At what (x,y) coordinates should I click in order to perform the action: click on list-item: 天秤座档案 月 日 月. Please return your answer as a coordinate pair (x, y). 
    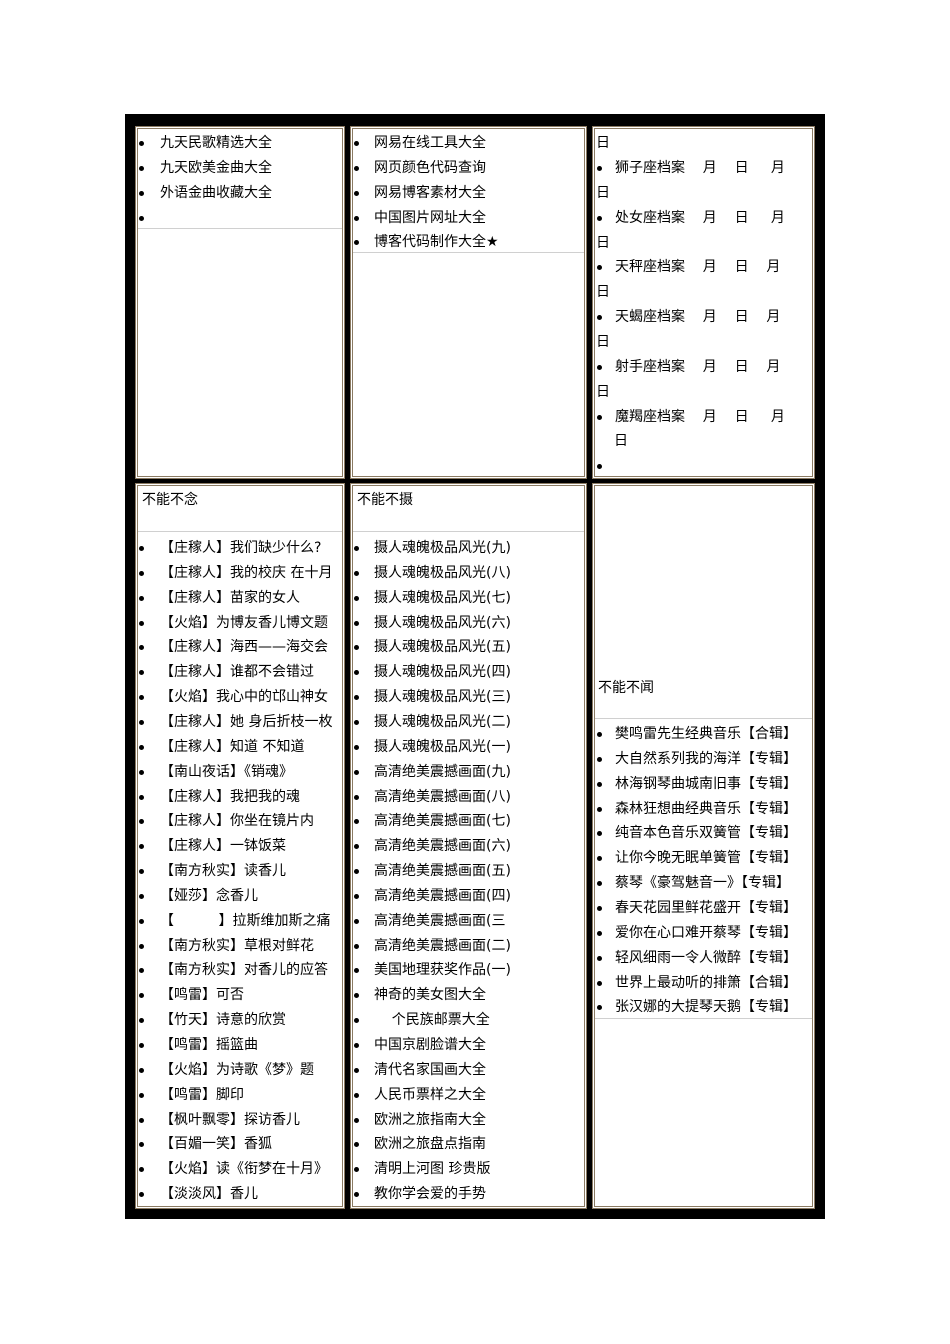
    Looking at the image, I should click on (698, 267).